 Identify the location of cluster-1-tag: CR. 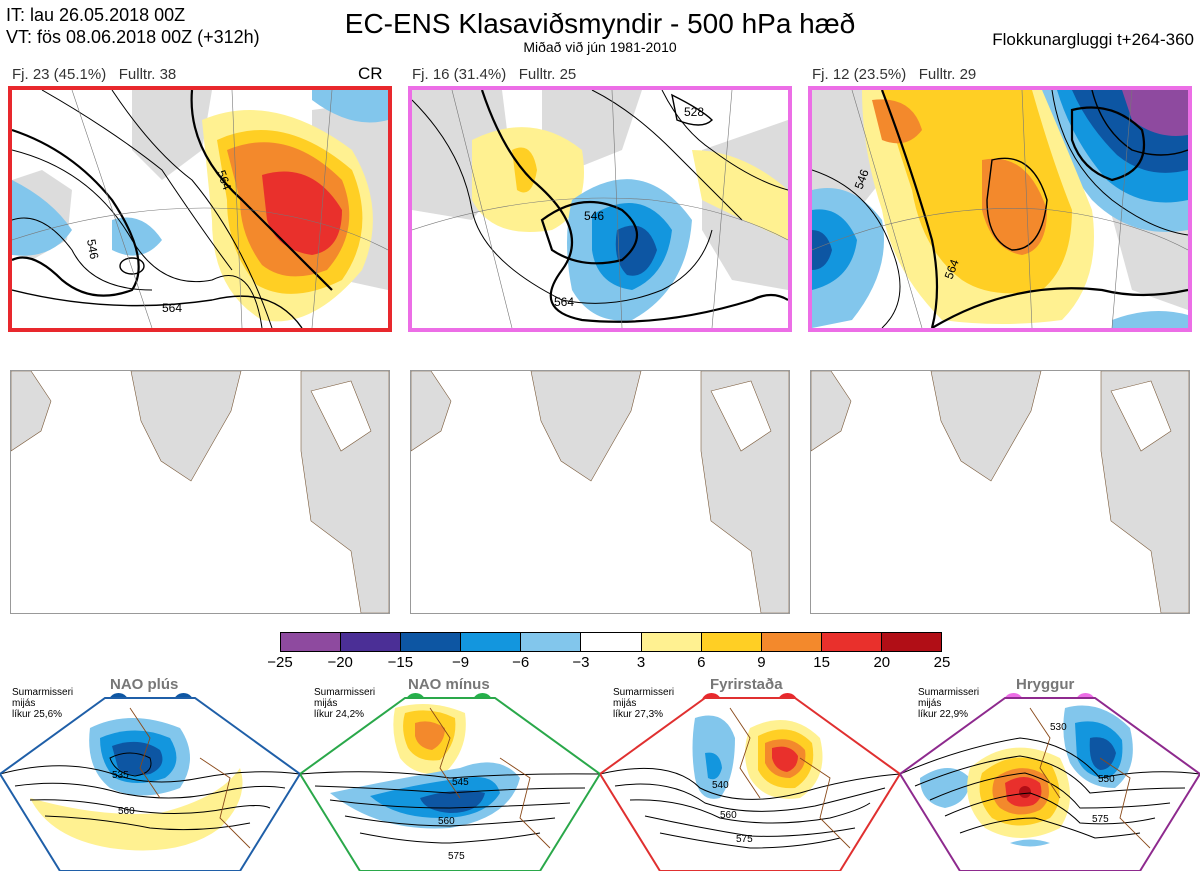
(370, 73).